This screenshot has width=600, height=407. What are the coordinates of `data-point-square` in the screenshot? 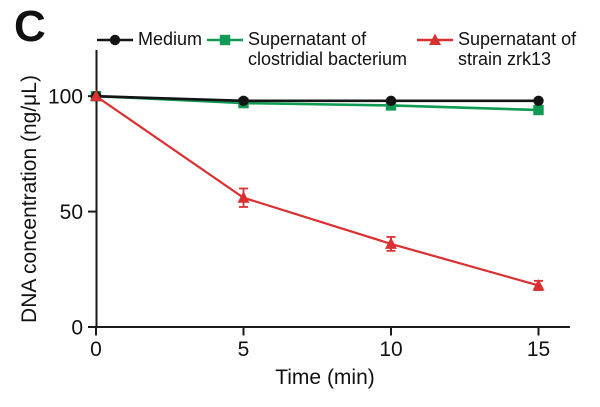 It's located at (538, 110).